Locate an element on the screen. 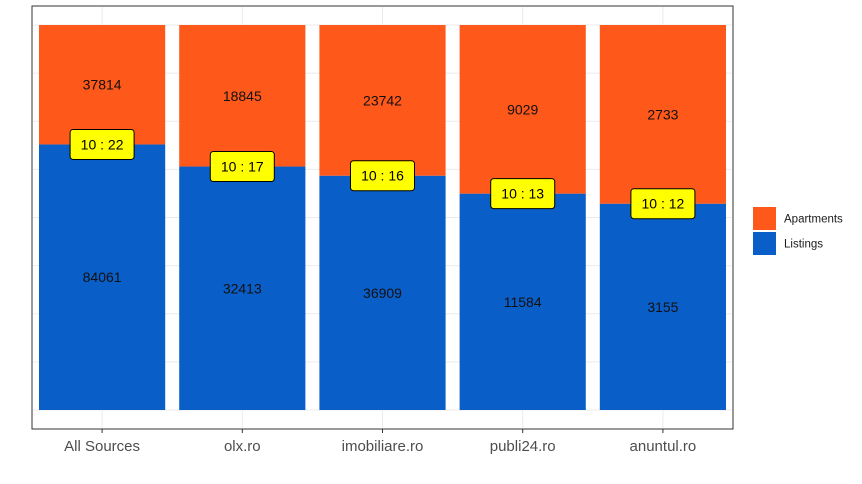 Image resolution: width=862 pixels, height=484 pixels. ratio-label-box-publi24-ro is located at coordinates (523, 194).